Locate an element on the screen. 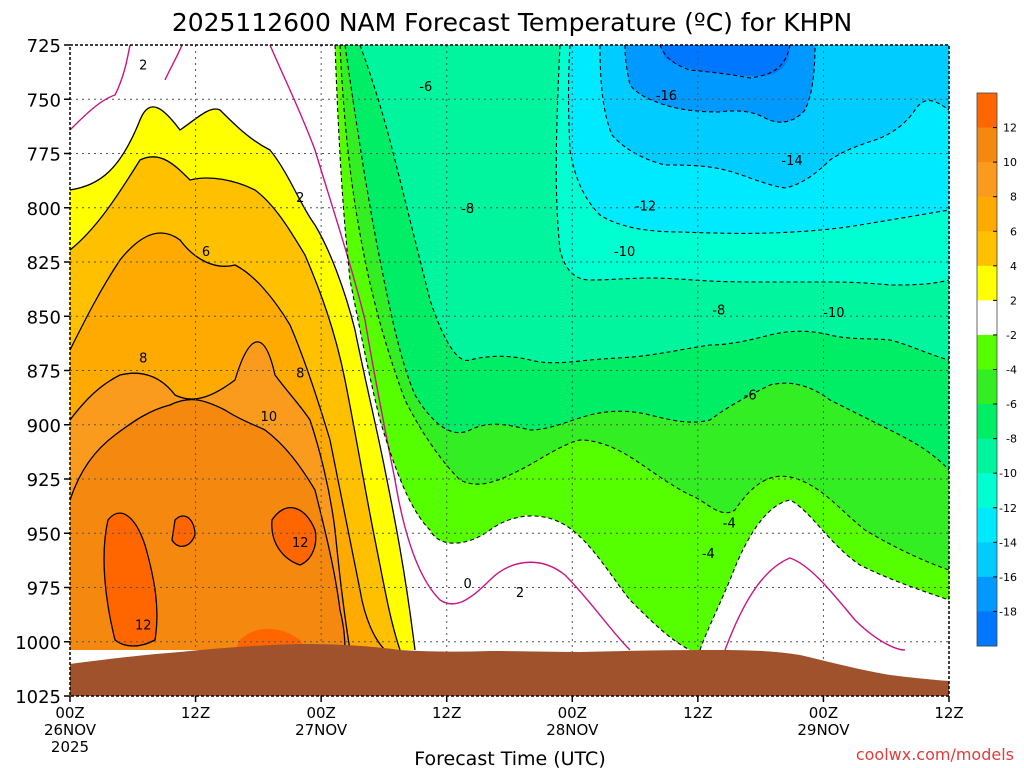 The height and width of the screenshot is (768, 1024). band-12-to-14-c is located at coordinates (183, 531).